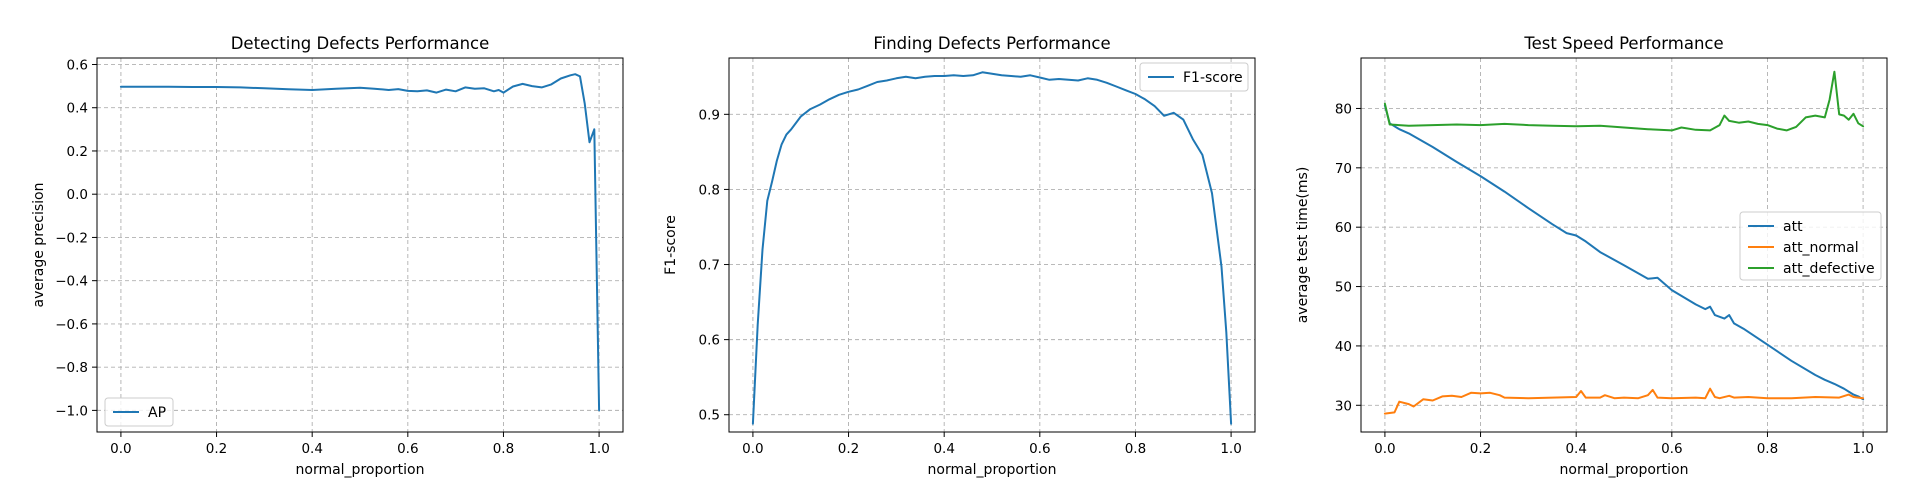  What do you see at coordinates (1343, 228) in the screenshot?
I see `y-tick-label: 60` at bounding box center [1343, 228].